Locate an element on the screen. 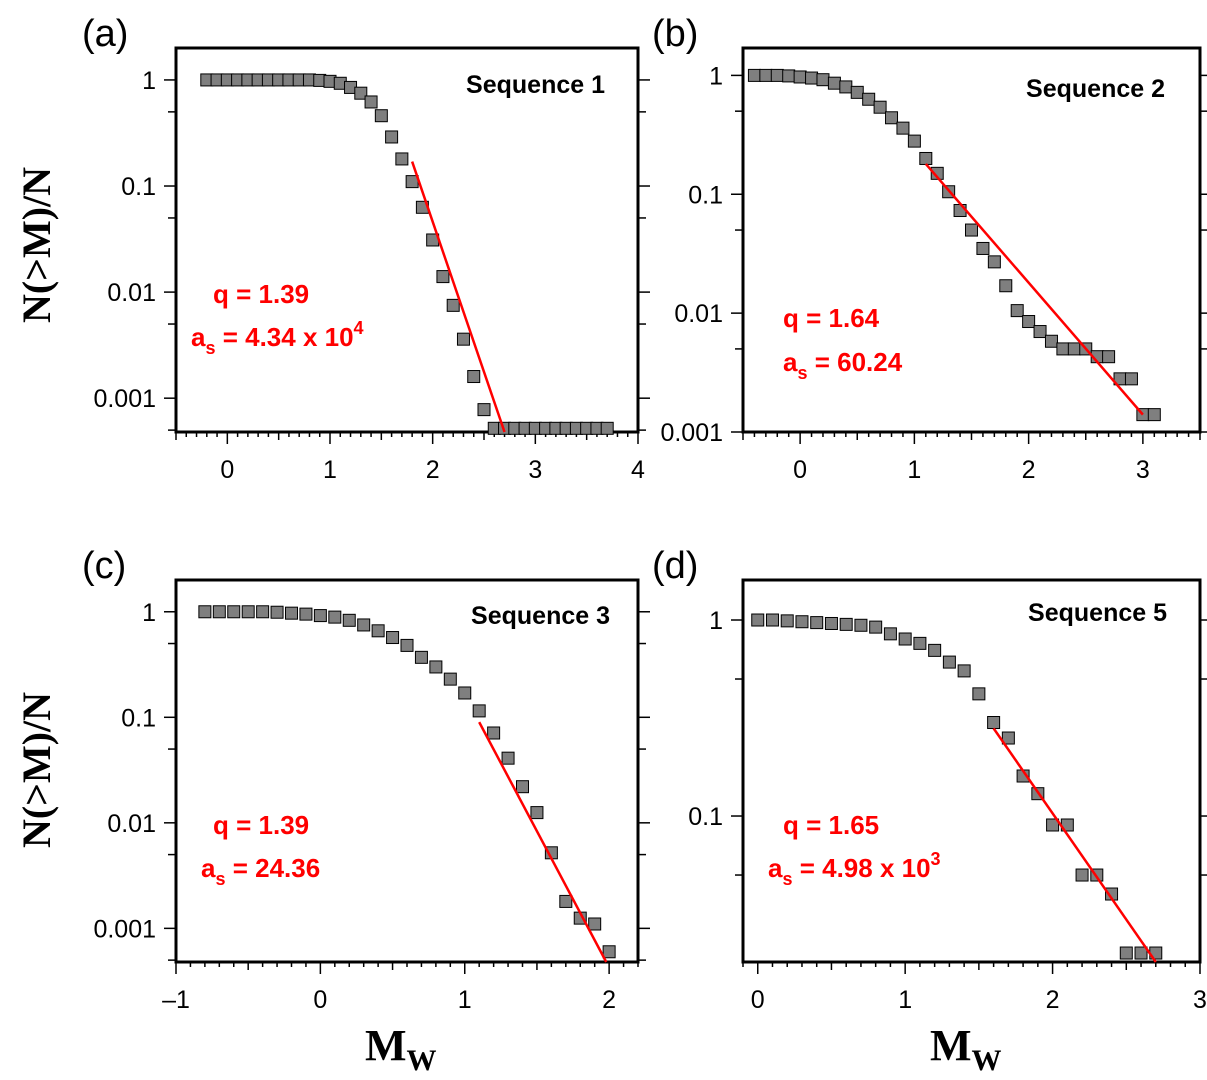  plot-frame is located at coordinates (407, 240).